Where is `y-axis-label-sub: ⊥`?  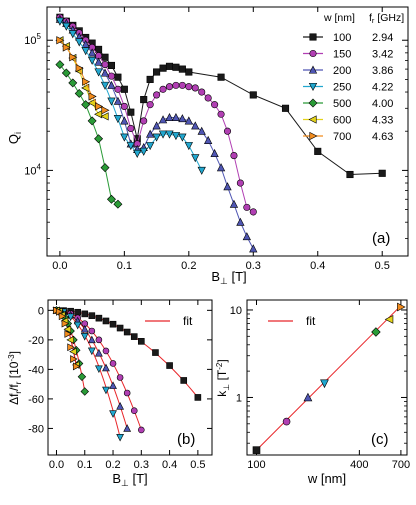
y-axis-label-sub: ⊥ is located at coordinates (226, 387).